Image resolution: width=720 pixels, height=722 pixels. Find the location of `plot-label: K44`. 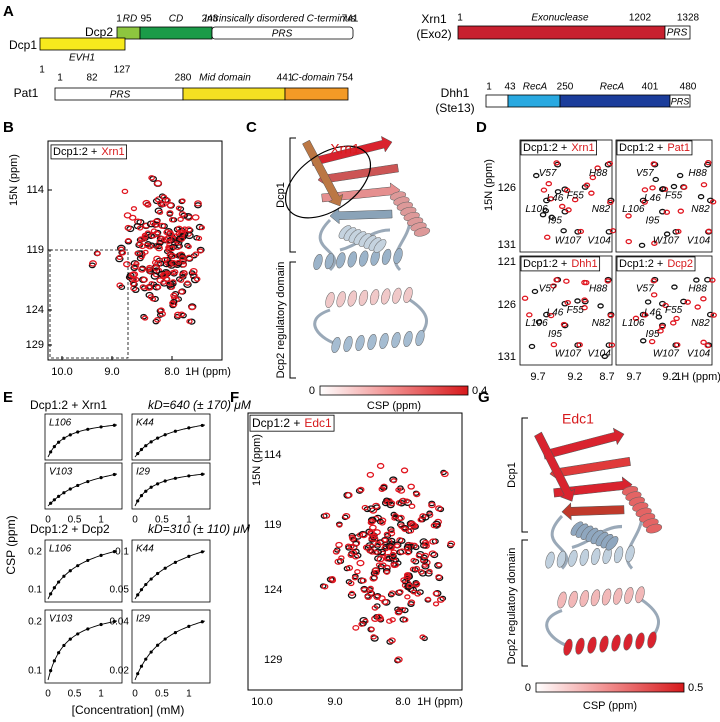

plot-label: K44 is located at coordinates (145, 549).